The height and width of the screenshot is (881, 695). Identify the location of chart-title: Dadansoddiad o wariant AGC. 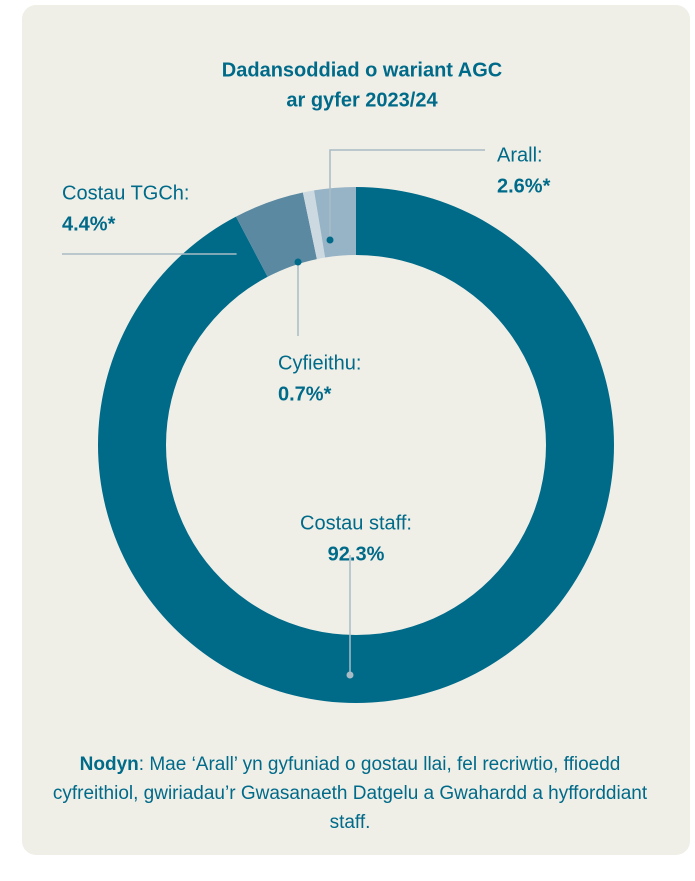
(362, 70).